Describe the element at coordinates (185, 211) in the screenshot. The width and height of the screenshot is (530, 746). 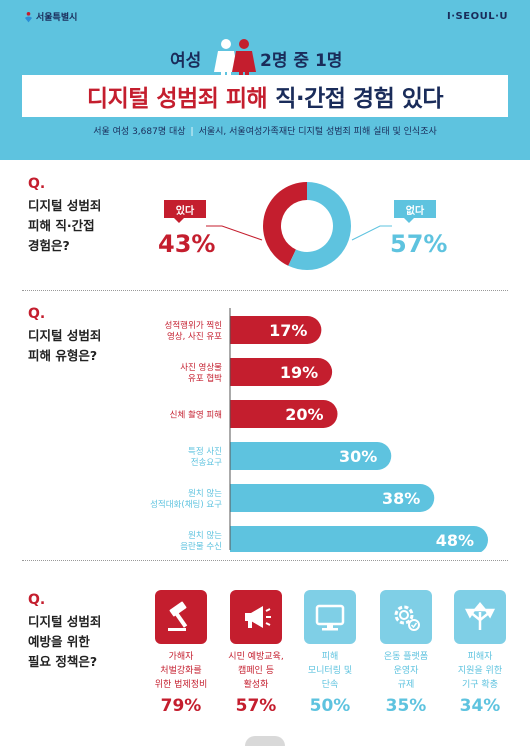
I see `yes-badge: 있다` at that location.